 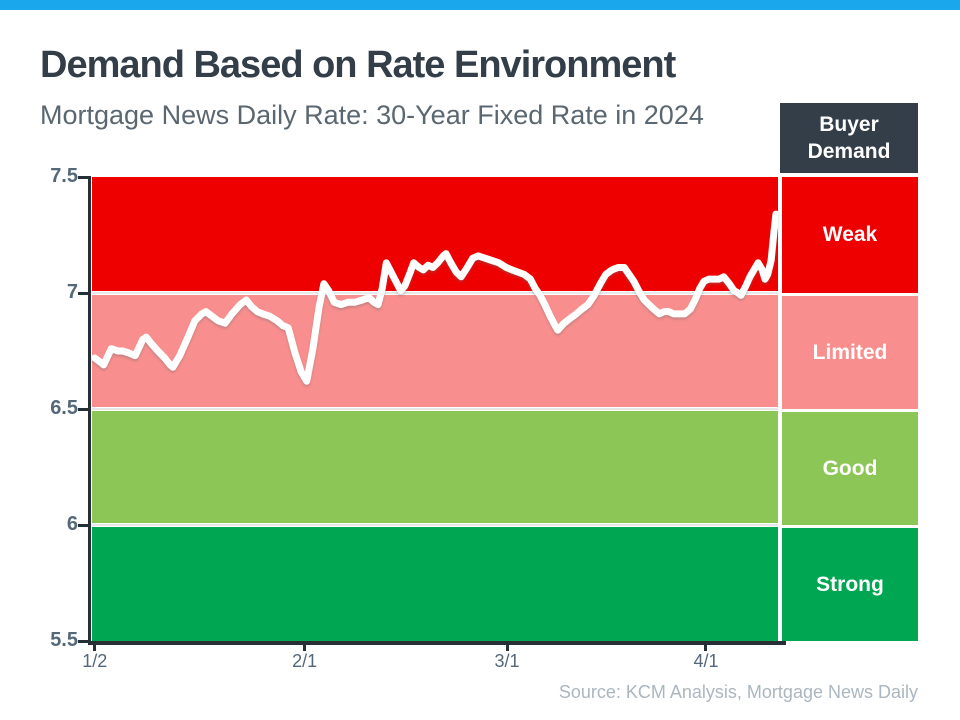 What do you see at coordinates (72, 292) in the screenshot?
I see `y-tick-label: 7` at bounding box center [72, 292].